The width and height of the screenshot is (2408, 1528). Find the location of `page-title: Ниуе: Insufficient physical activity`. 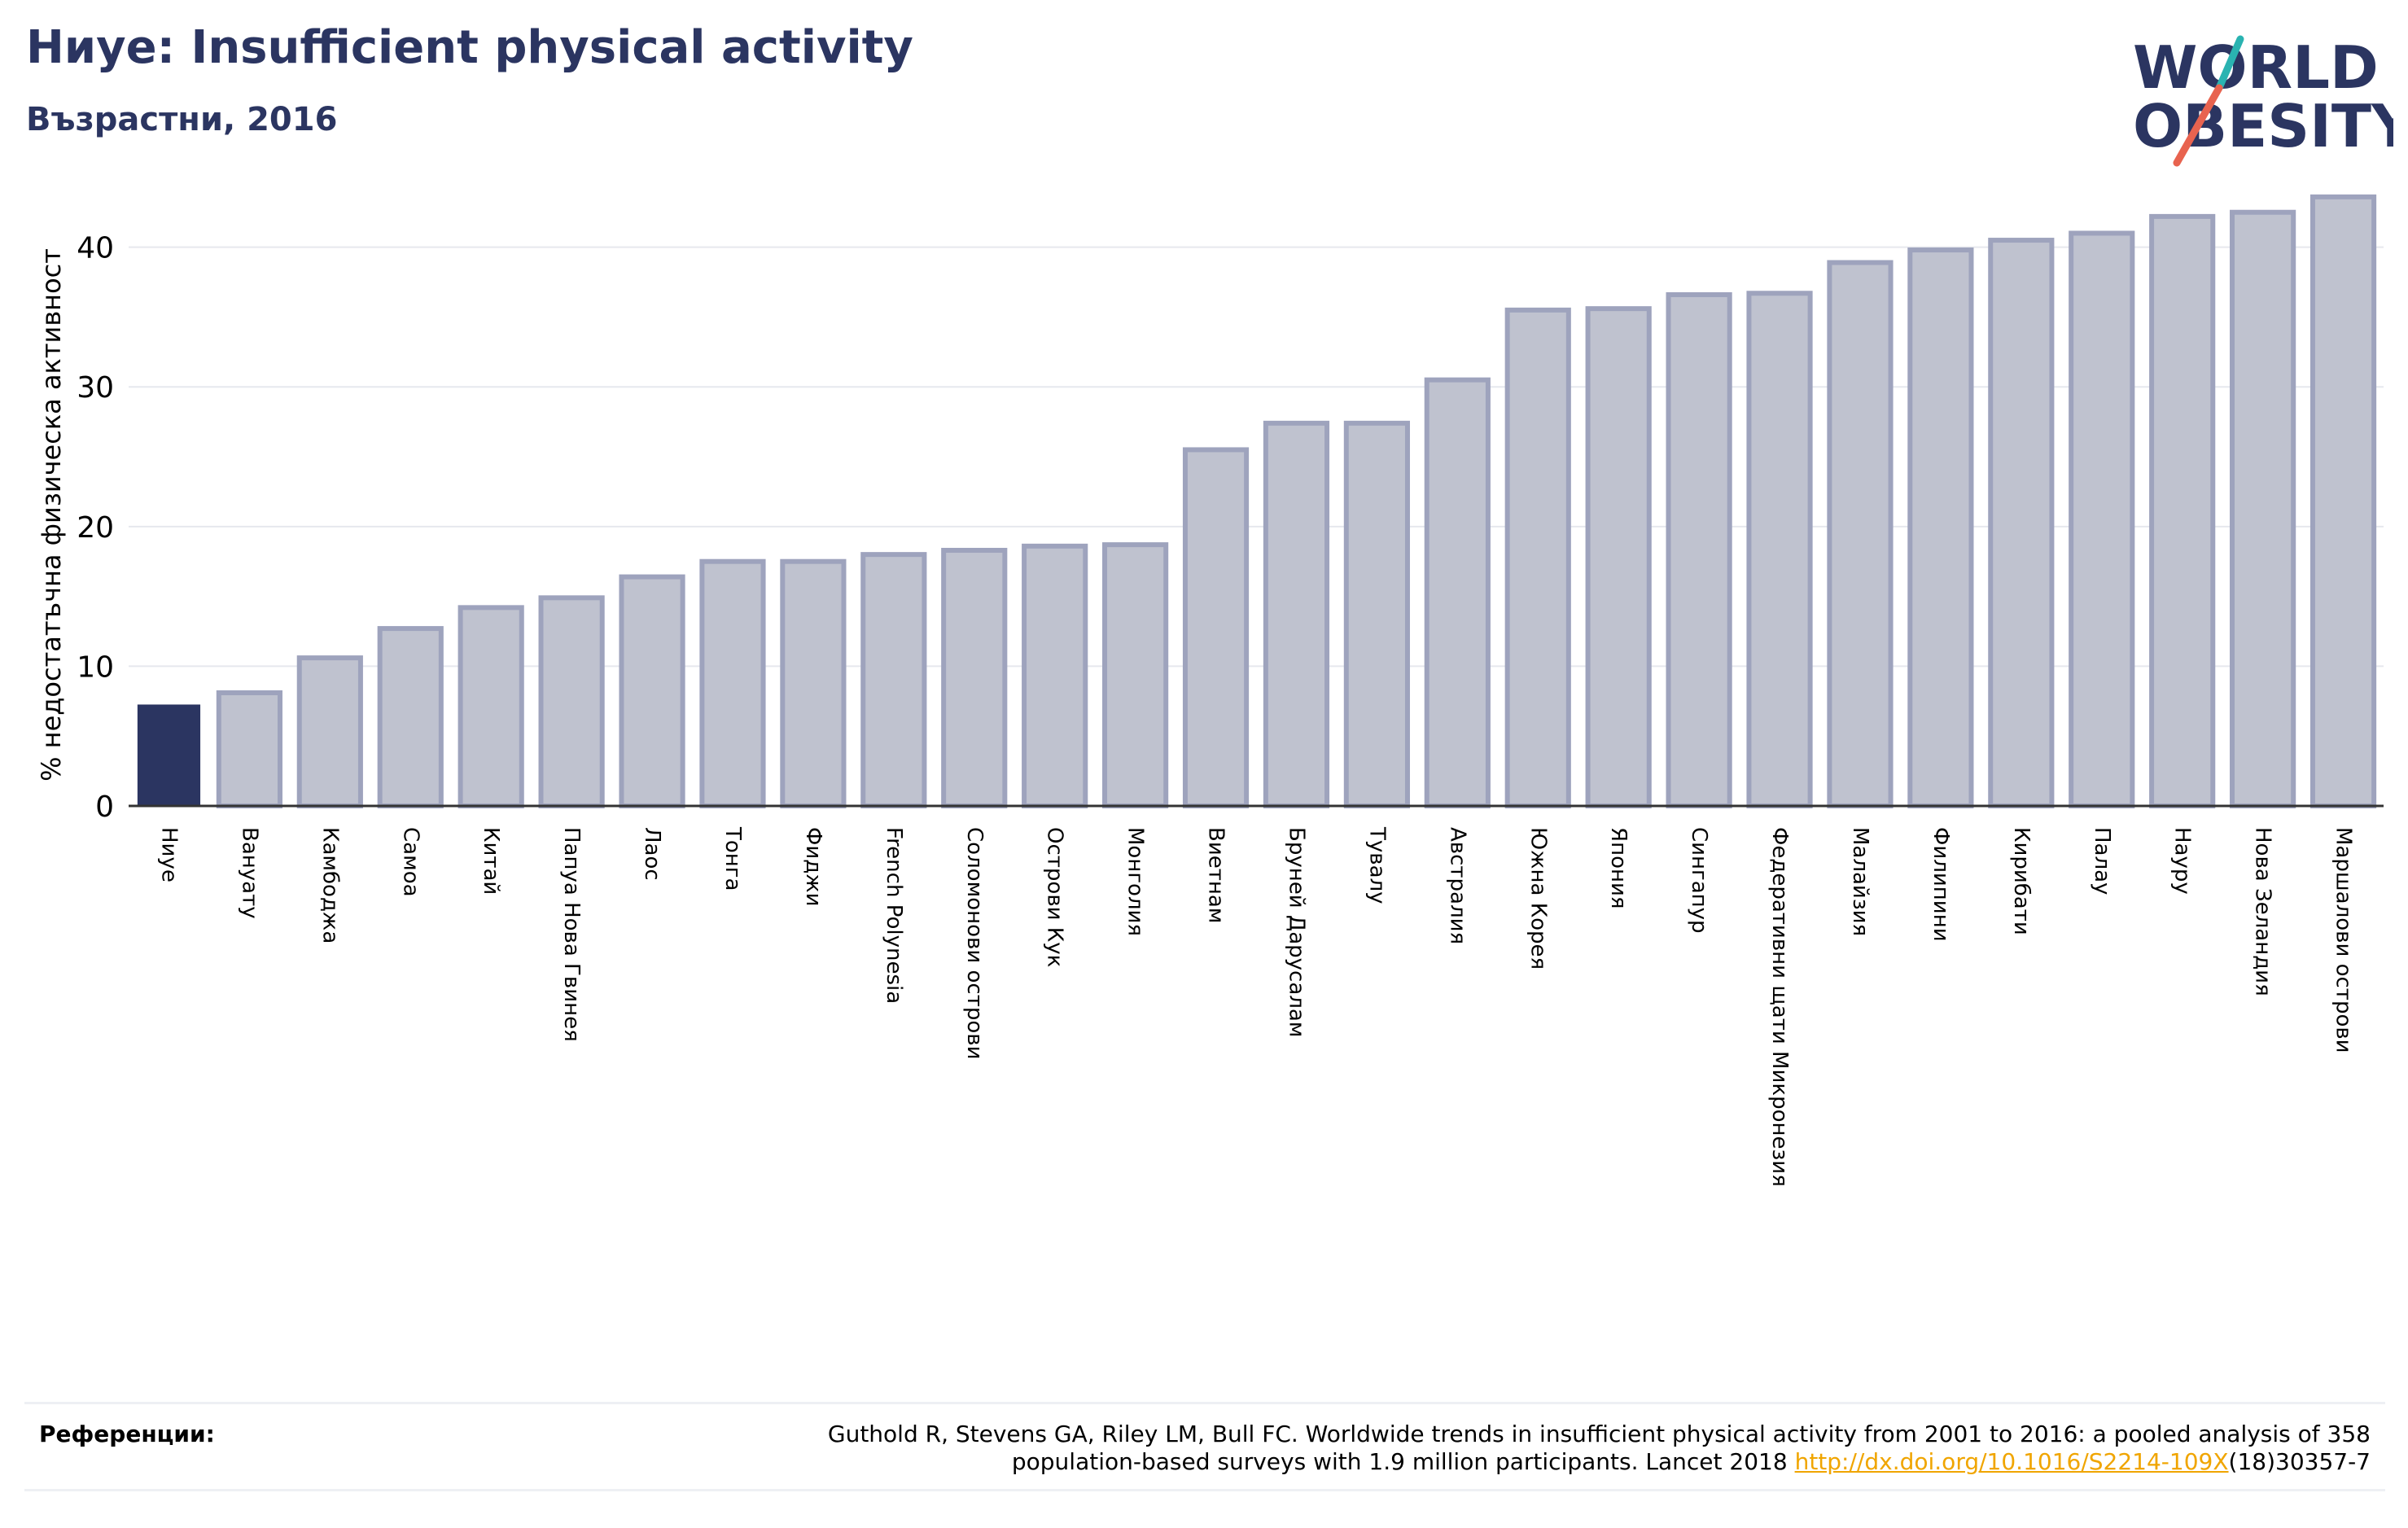

page-title: Ниуе: Insufficient physical activity is located at coordinates (469, 48).